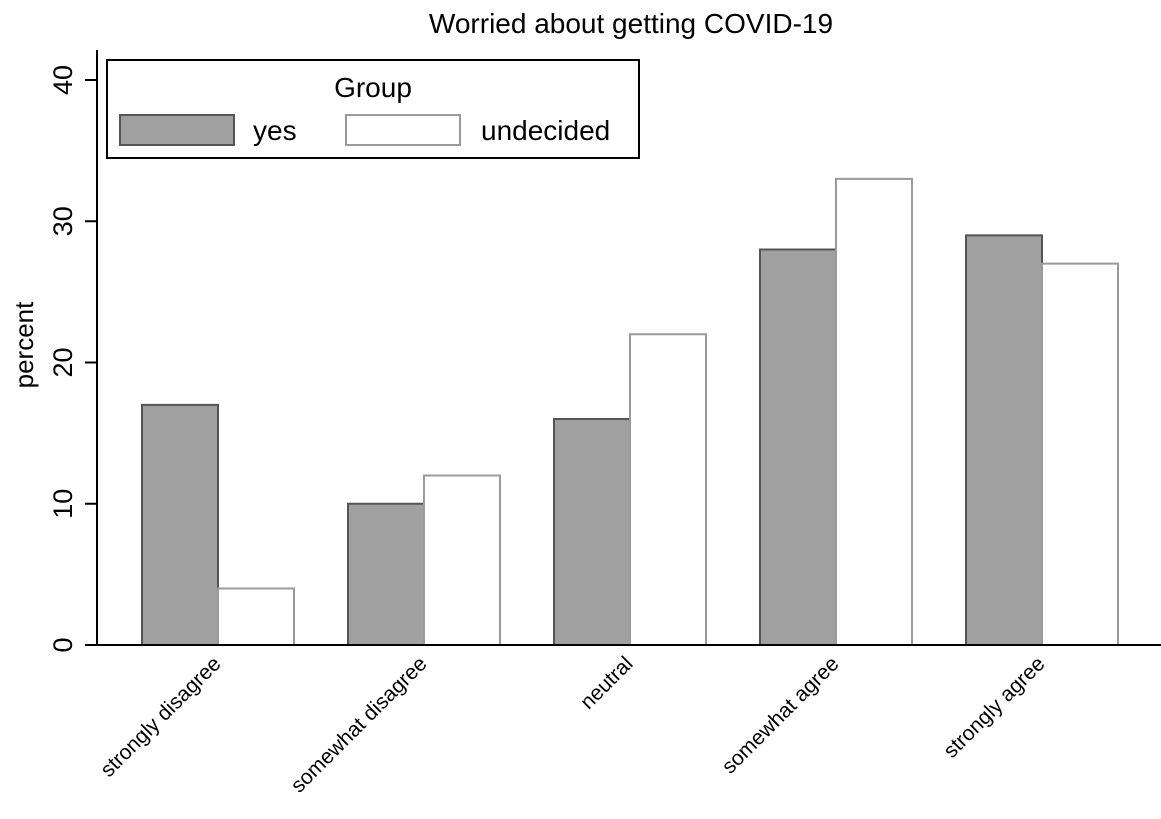 The height and width of the screenshot is (819, 1161). Describe the element at coordinates (373, 87) in the screenshot. I see `legend-title: Group` at that location.